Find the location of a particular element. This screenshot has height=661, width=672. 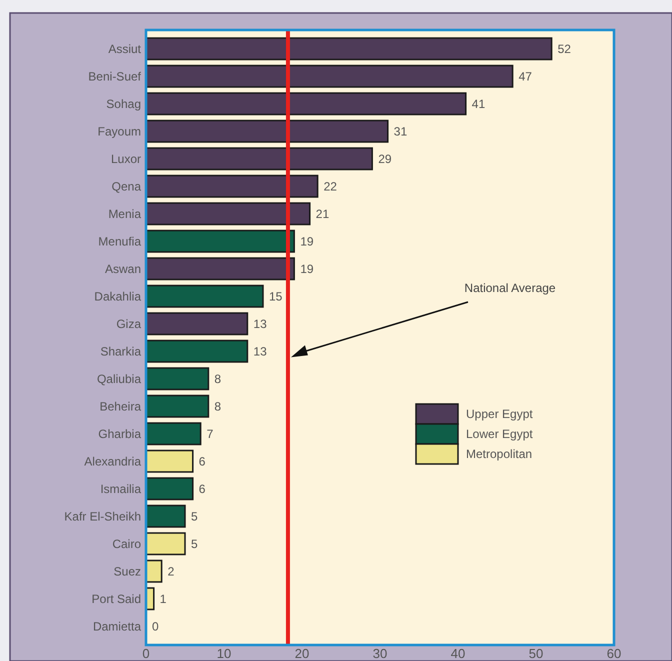

y-tick-label: Sohag is located at coordinates (123, 103).